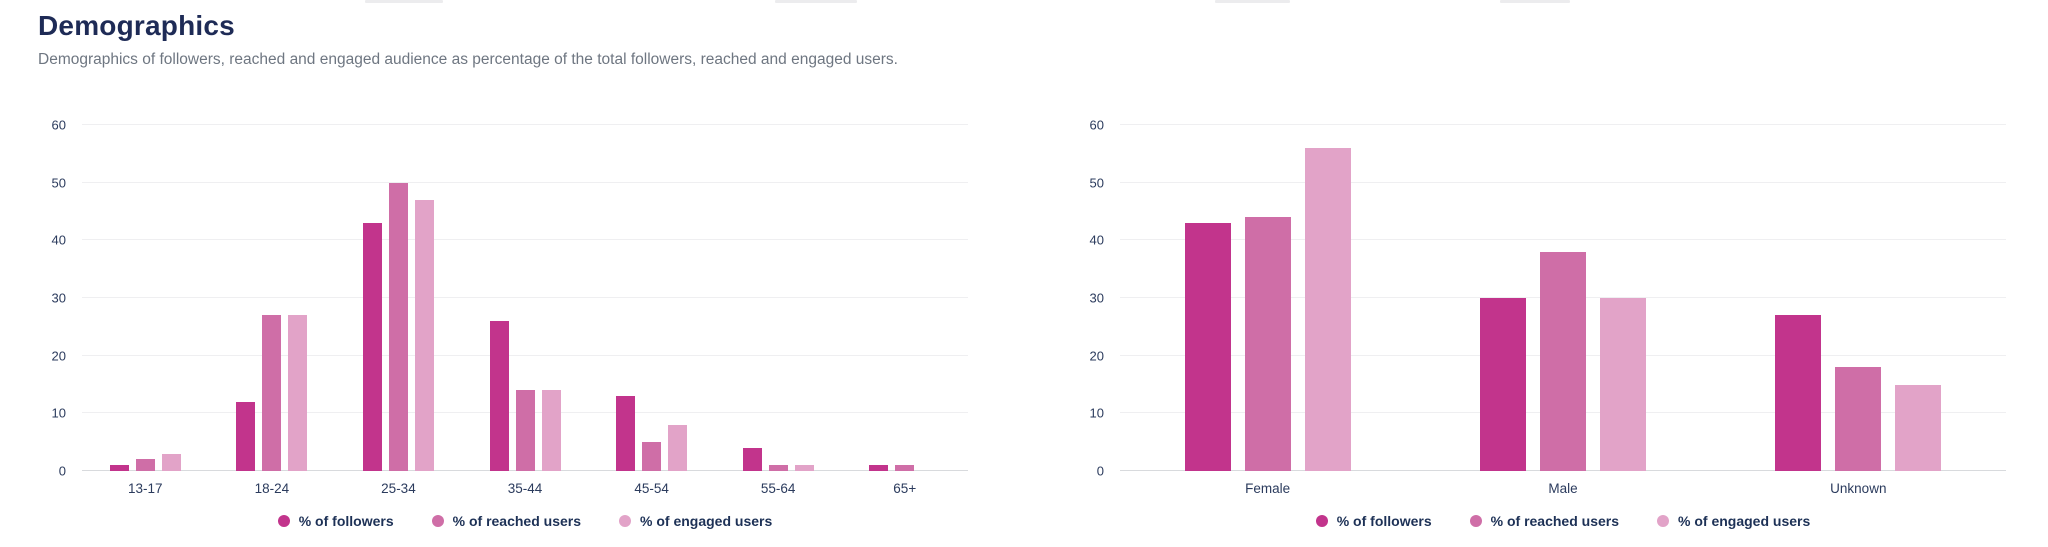  I want to click on x-axis-label: 45-54, so click(651, 488).